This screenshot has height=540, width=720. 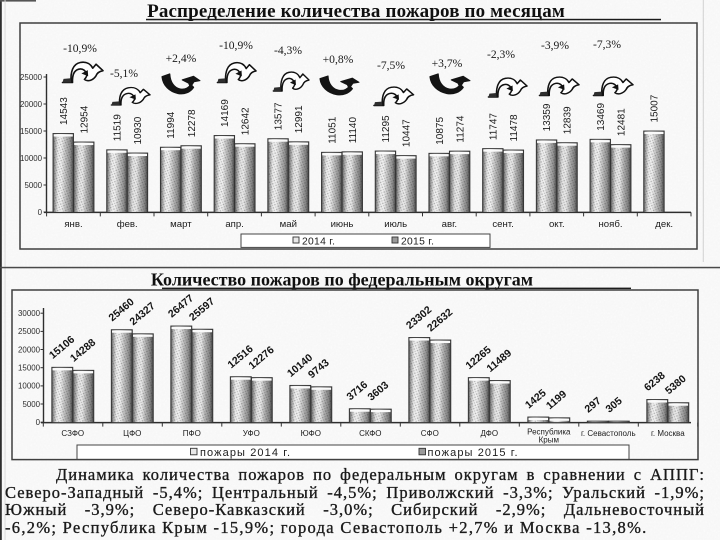 What do you see at coordinates (245, 453) in the screenshot?
I see `svg-text: пожары 2014 г.` at bounding box center [245, 453].